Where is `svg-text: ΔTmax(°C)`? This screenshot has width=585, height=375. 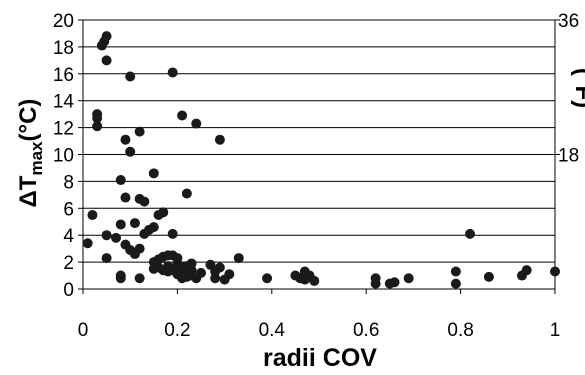
svg-text: ΔTmax(°C) is located at coordinates (30, 153).